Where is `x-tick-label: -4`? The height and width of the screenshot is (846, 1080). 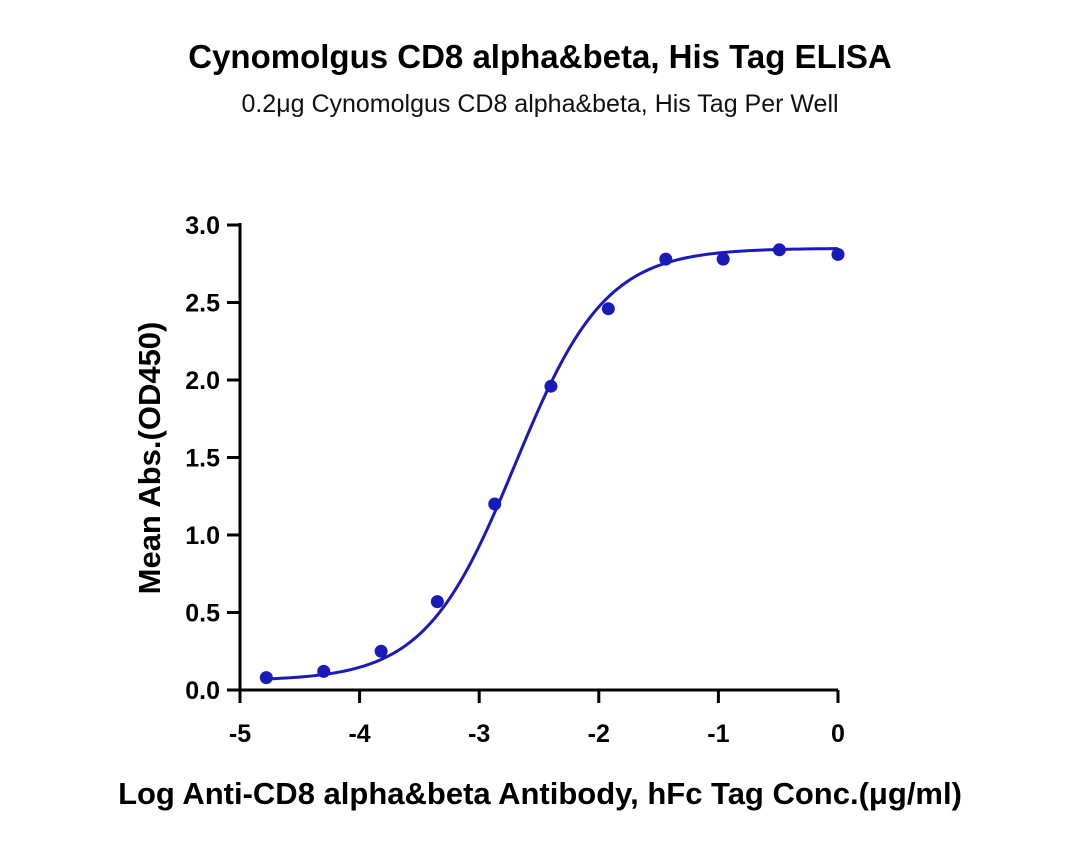
x-tick-label: -4 is located at coordinates (359, 734).